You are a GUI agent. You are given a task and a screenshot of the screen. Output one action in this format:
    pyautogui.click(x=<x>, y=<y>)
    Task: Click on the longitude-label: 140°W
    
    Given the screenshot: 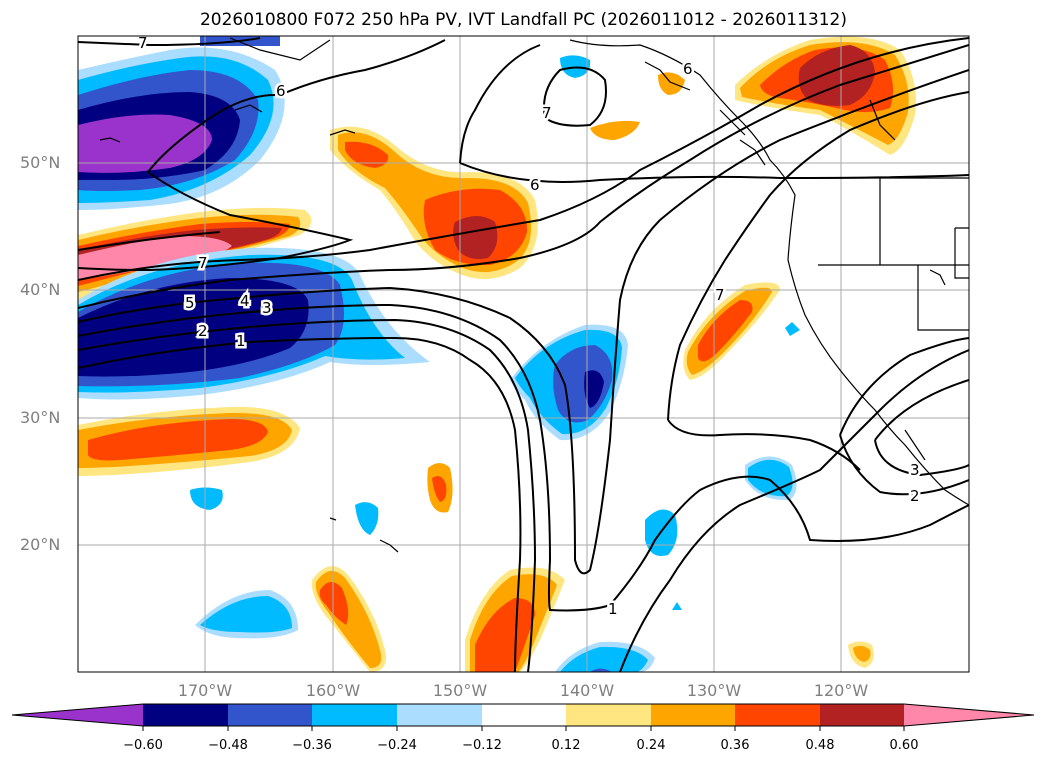 What is the action you would take?
    pyautogui.click(x=587, y=690)
    